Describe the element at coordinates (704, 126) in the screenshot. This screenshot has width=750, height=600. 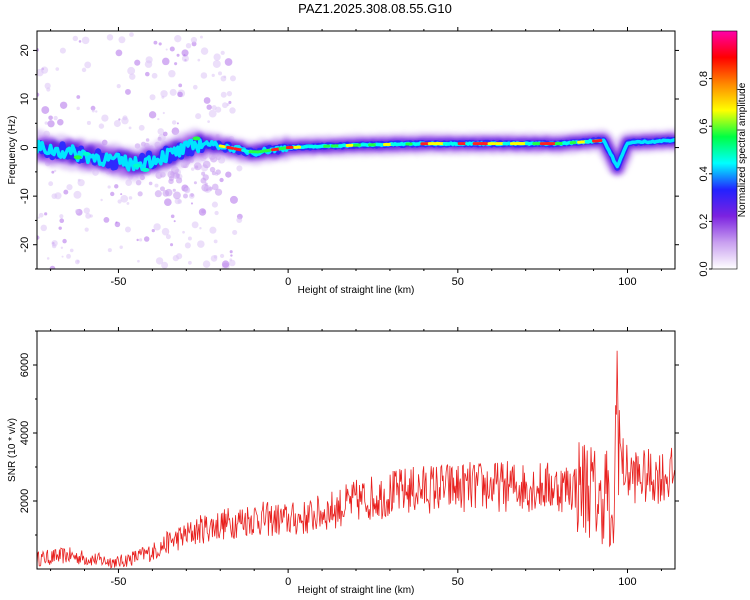
I see `colorbar-tick-label: 0.6` at that location.